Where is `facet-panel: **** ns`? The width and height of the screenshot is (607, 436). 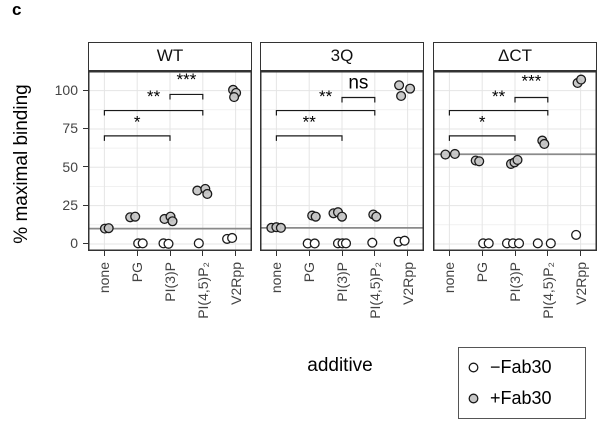
facet-panel: **** ns is located at coordinates (342, 160).